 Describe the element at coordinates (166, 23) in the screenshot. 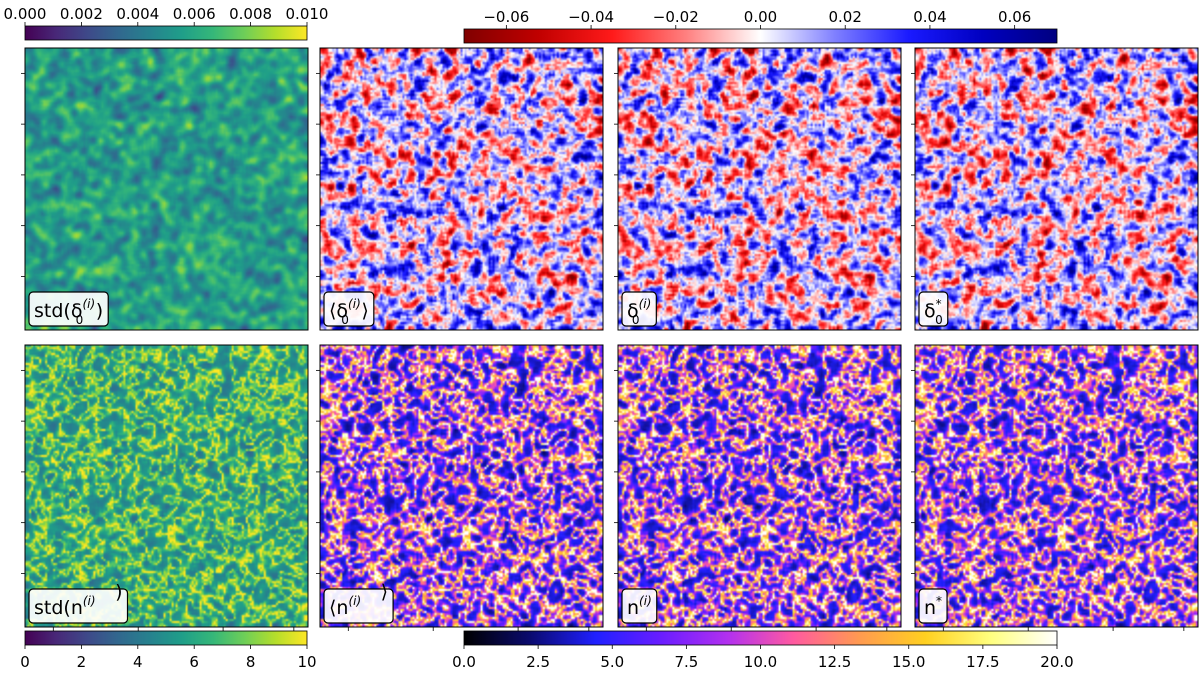

I see `colorbar-std_delta: 0.000 0.002 0.004 0.006 0.008 0.010` at that location.